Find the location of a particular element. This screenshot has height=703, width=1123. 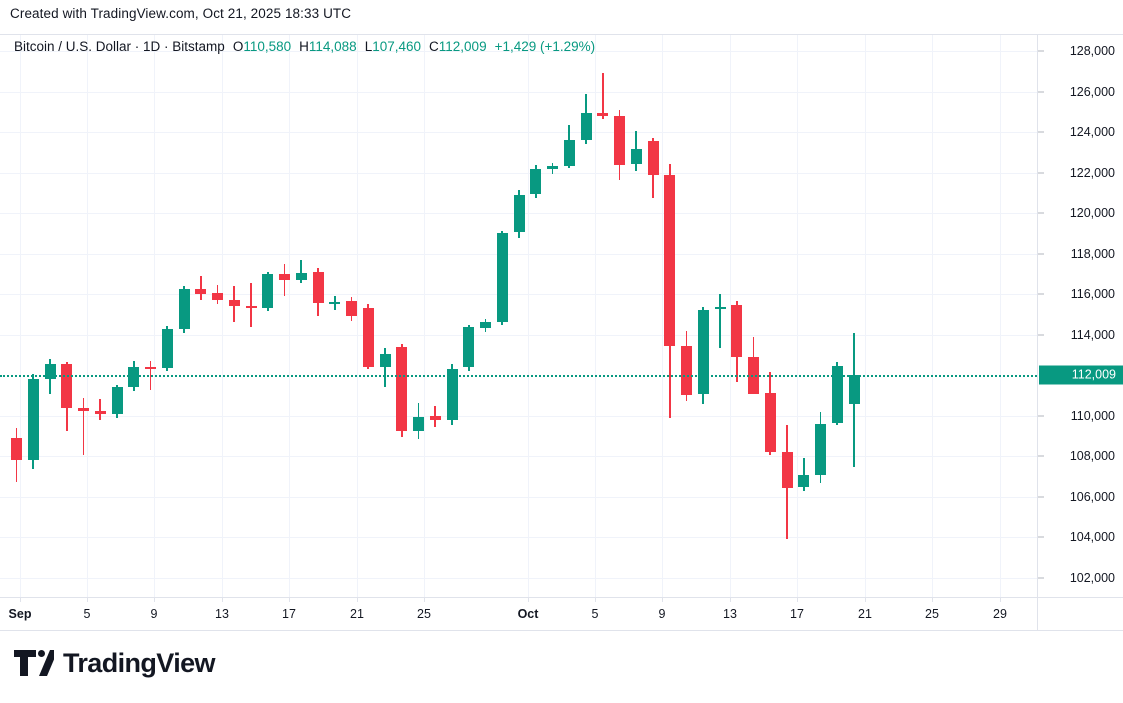

time-tick-label: 13 is located at coordinates (222, 614).